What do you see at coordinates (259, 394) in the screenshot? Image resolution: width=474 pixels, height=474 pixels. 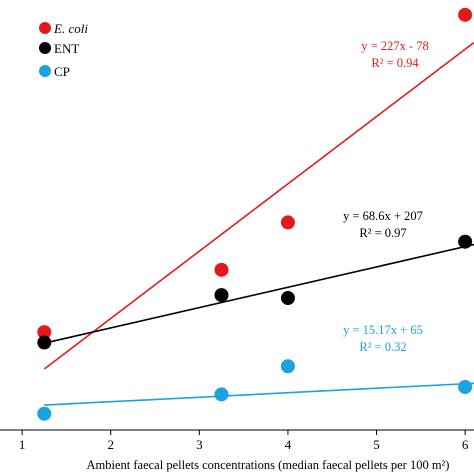 I see `fit-line-cp` at bounding box center [259, 394].